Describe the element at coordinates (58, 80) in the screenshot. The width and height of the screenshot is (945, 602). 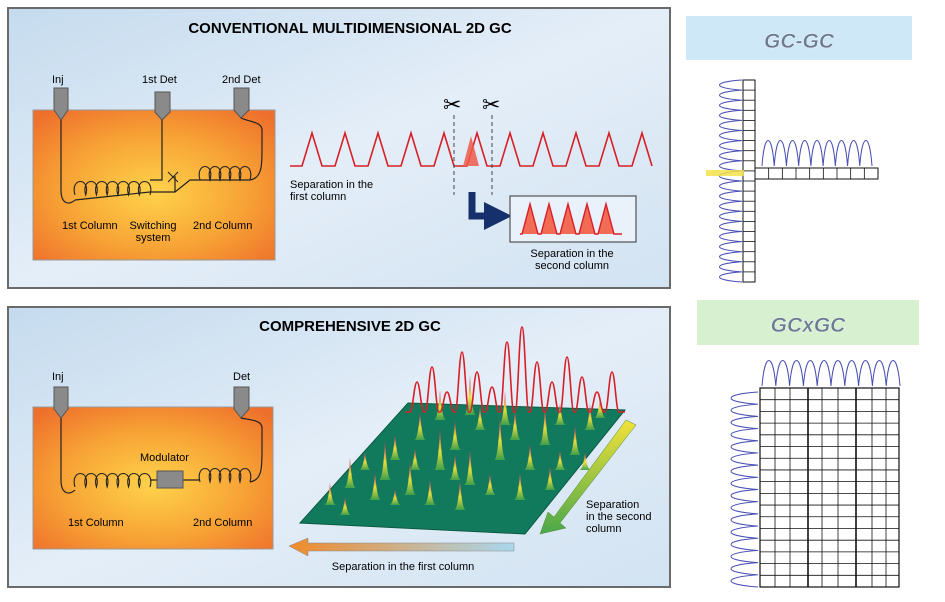
I see `inj-label-top: Inj` at that location.